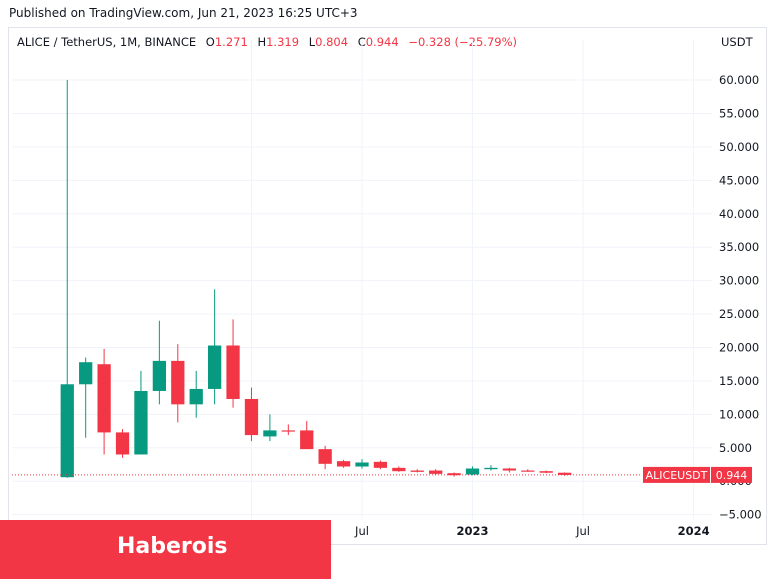 The image size is (777, 579). Describe the element at coordinates (739, 314) in the screenshot. I see `y-tick-label: 25.000` at that location.